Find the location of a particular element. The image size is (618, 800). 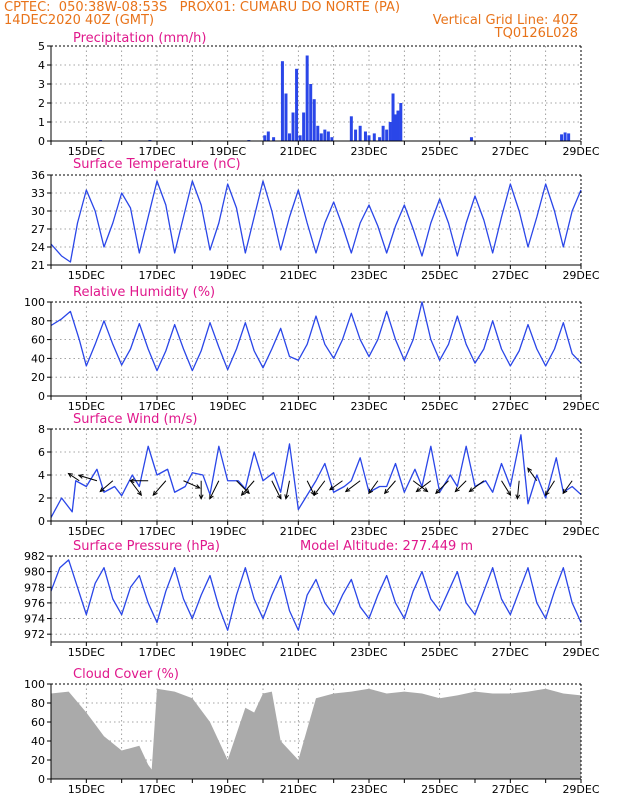

y-tick-label: 8 is located at coordinates (41, 429).